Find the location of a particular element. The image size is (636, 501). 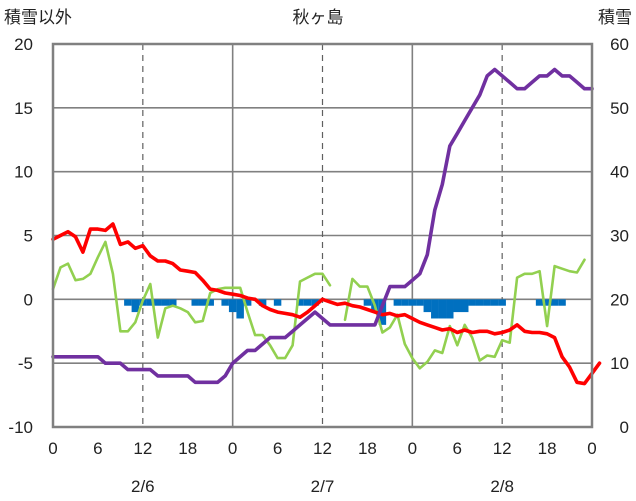

x-tick-labels: 0 6 12 18 0 6 12 18 0 6 12 18 0 is located at coordinates (322, 448).